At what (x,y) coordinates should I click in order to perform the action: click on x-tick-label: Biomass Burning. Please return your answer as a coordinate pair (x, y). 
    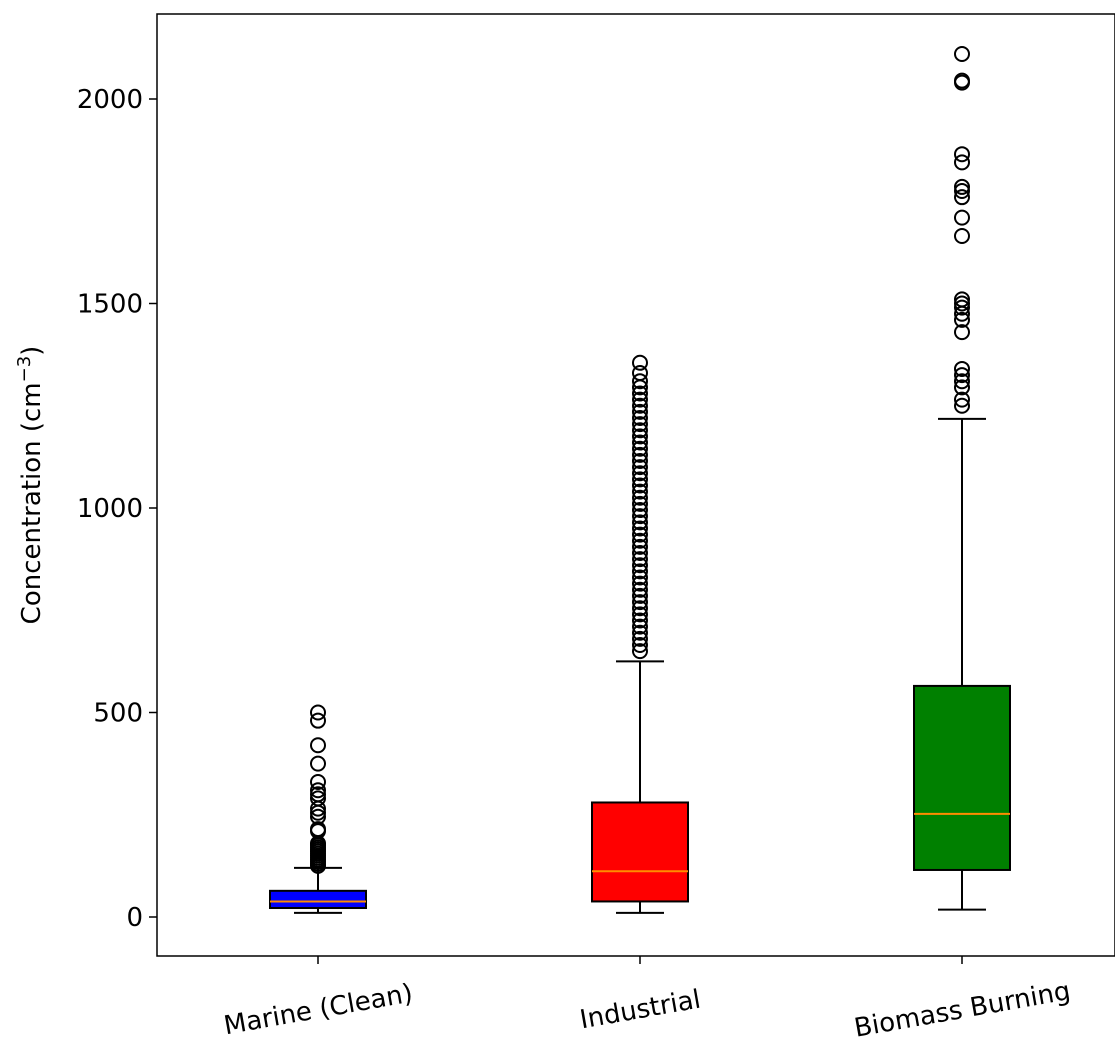
    Looking at the image, I should click on (962, 1010).